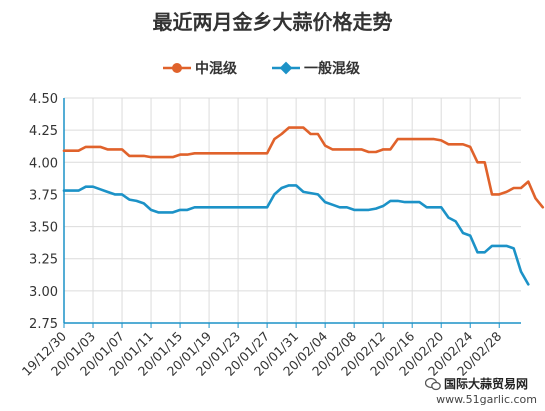 Image resolution: width=545 pixels, height=411 pixels. Describe the element at coordinates (433, 383) in the screenshot. I see `wechat-icon` at that location.